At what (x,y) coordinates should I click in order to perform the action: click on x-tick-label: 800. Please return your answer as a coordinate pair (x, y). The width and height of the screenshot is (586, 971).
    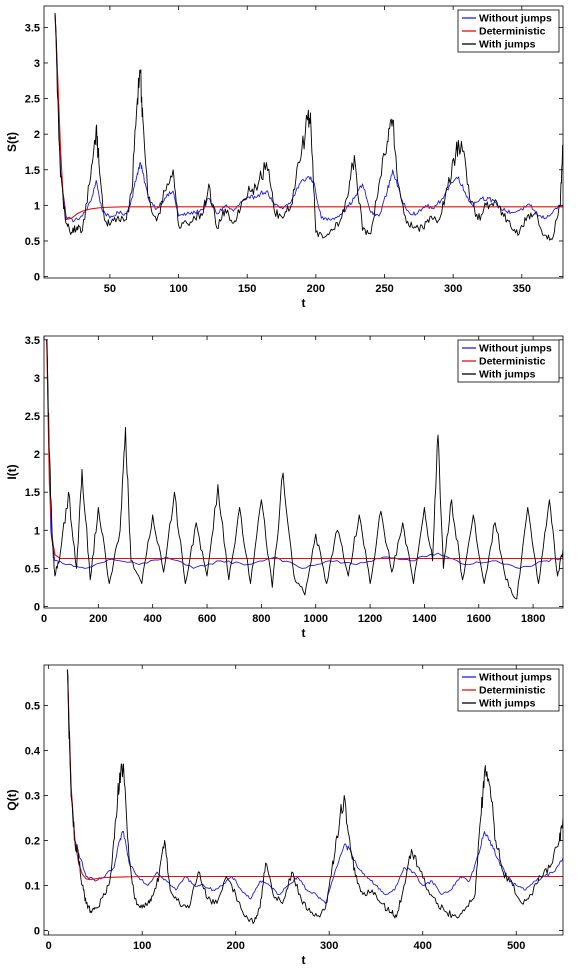
    Looking at the image, I should click on (261, 619).